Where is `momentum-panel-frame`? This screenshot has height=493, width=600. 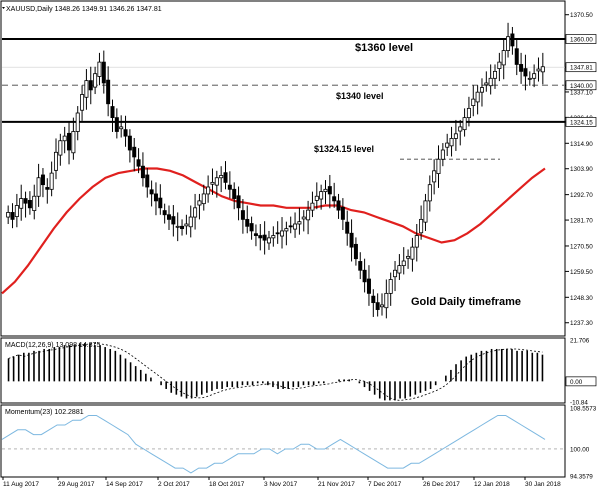
momentum-panel-frame is located at coordinates (283, 441).